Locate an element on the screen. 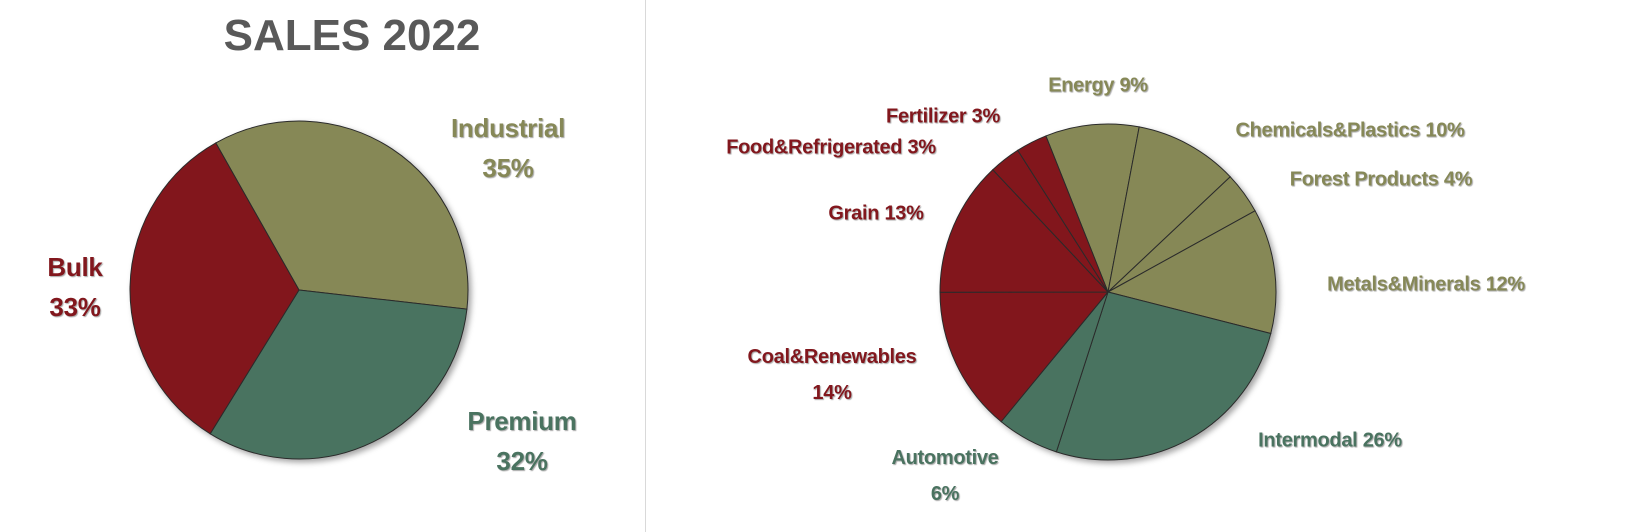 This screenshot has height=532, width=1642. data-label-fertilizer: Fertilizer 3% is located at coordinates (943, 117).